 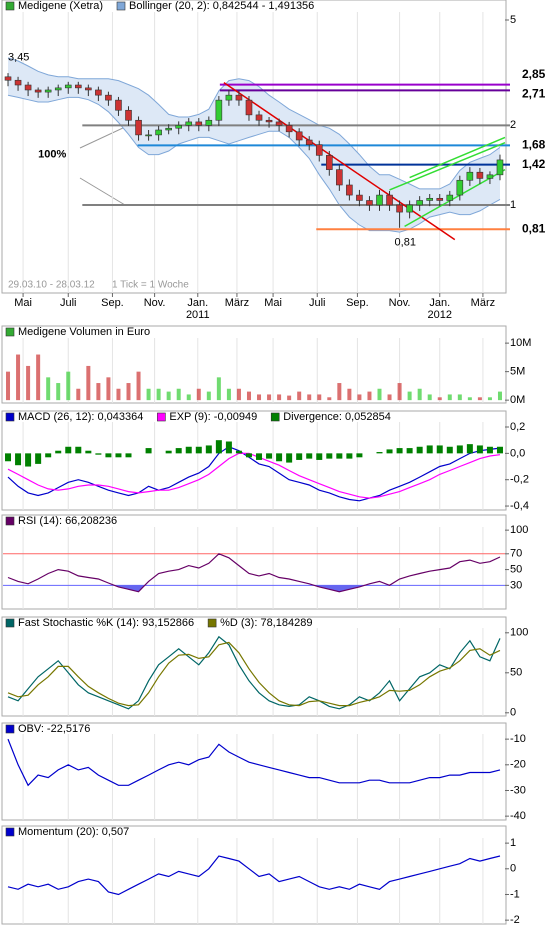 What do you see at coordinates (534, 164) in the screenshot?
I see `level-label: 1,42` at bounding box center [534, 164].